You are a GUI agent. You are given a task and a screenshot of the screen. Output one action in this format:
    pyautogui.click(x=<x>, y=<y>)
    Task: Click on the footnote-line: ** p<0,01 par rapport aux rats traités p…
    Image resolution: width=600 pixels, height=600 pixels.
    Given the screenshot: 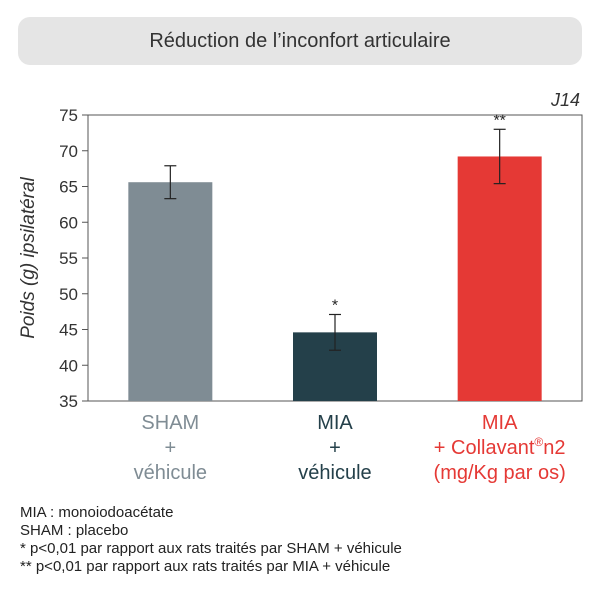 What is the action you would take?
    pyautogui.click(x=205, y=566)
    